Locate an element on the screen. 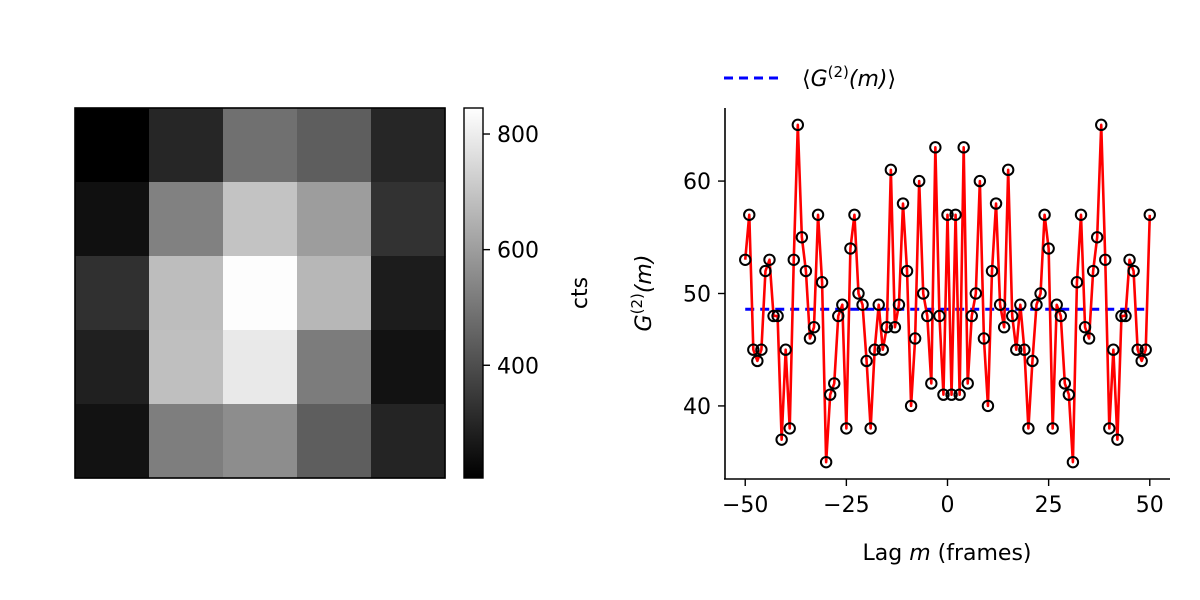 The height and width of the screenshot is (600, 1200). colorbar is located at coordinates (473, 293).